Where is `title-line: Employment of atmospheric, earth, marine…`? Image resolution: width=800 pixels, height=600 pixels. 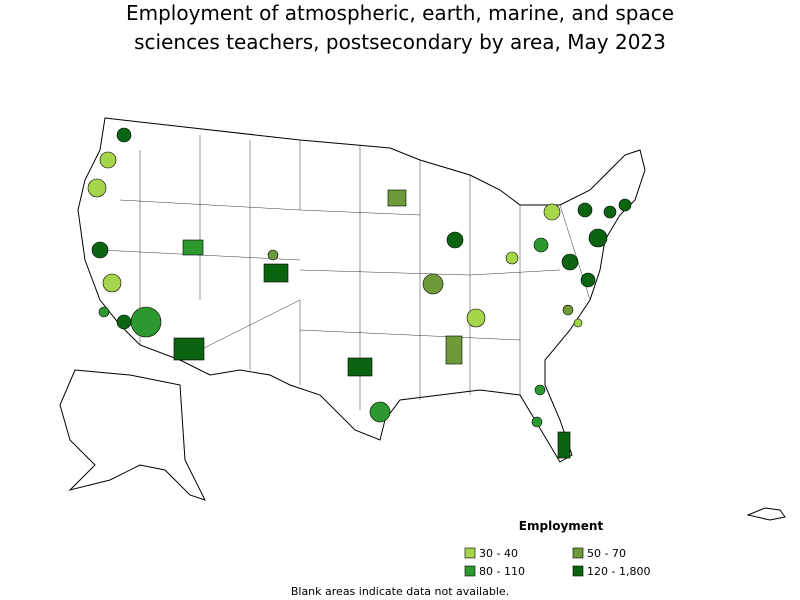 title-line: Employment of atmospheric, earth, marine… is located at coordinates (400, 13).